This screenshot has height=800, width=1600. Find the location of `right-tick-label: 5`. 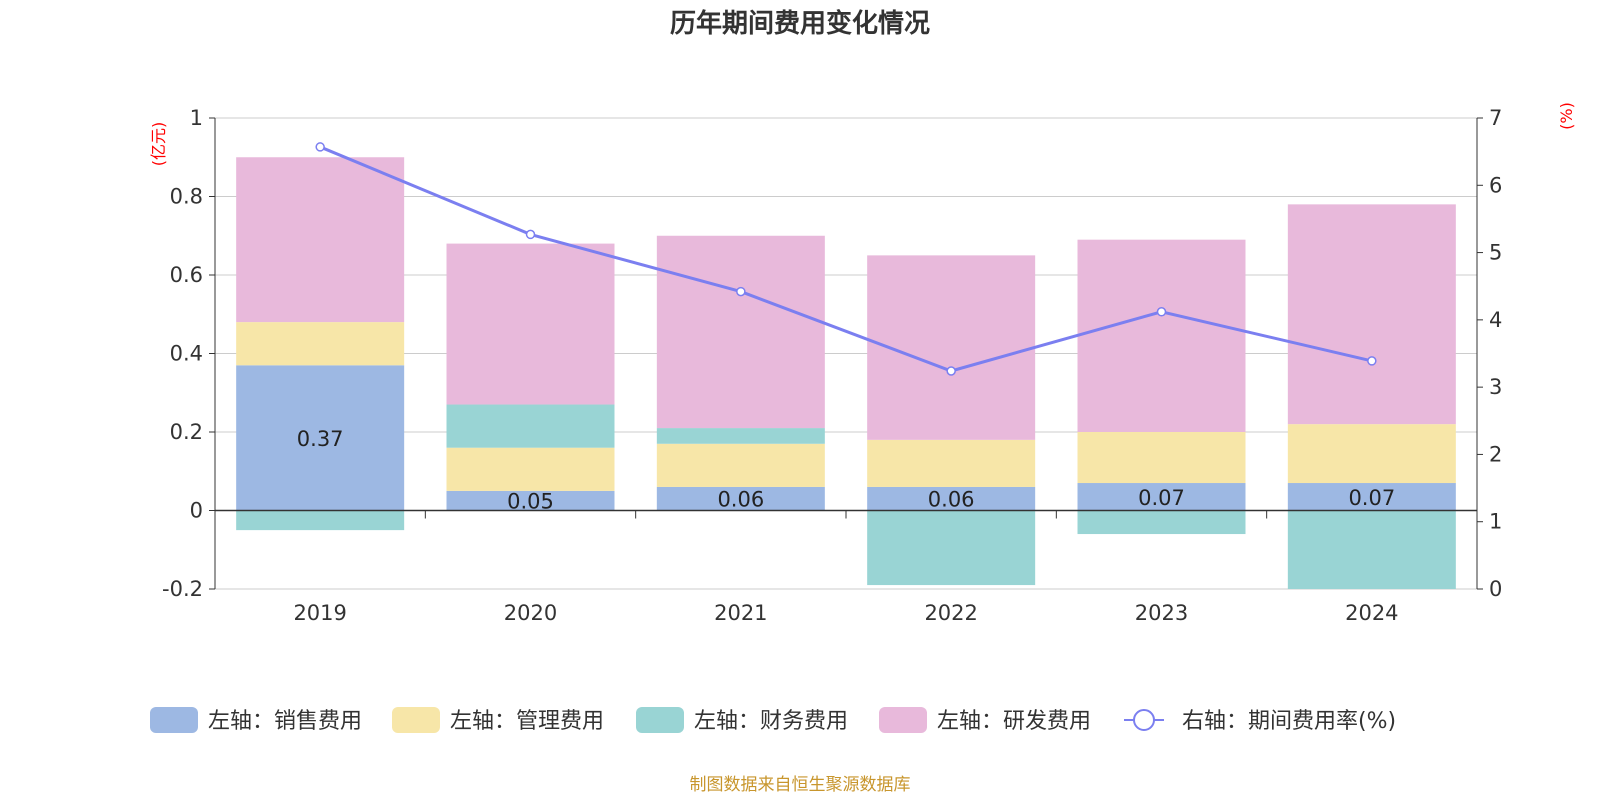

right-tick-label: 5 is located at coordinates (1495, 253).